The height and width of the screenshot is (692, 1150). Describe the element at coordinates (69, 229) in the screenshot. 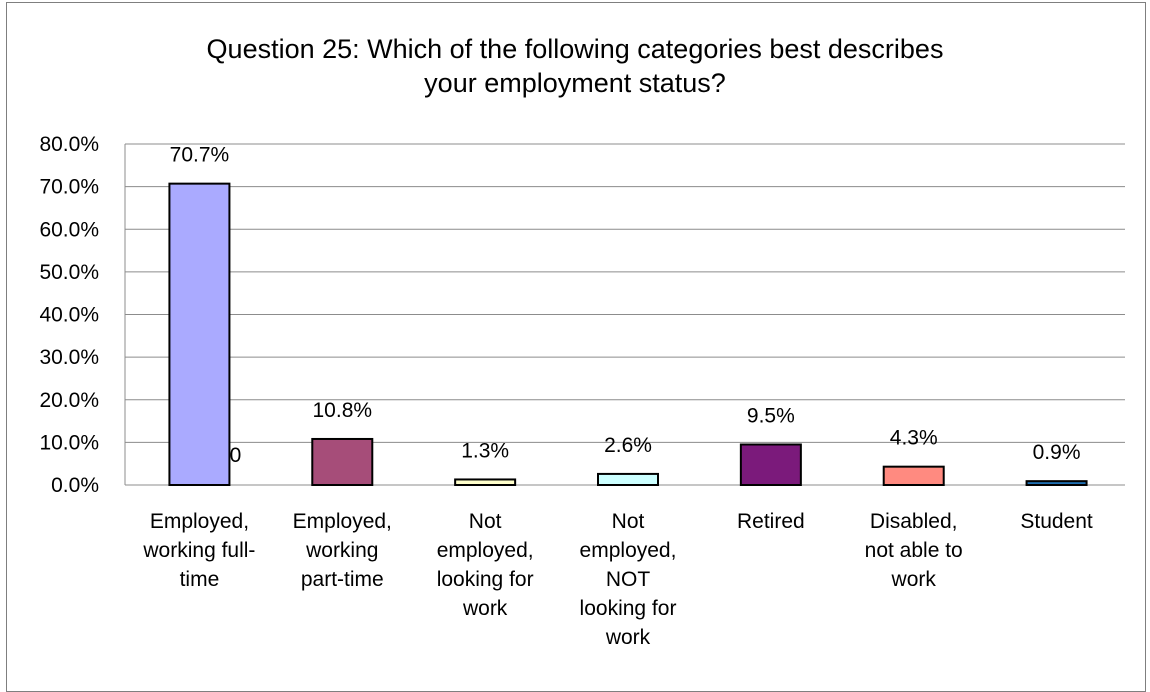

I see `y-tick-label: 60.0%` at that location.